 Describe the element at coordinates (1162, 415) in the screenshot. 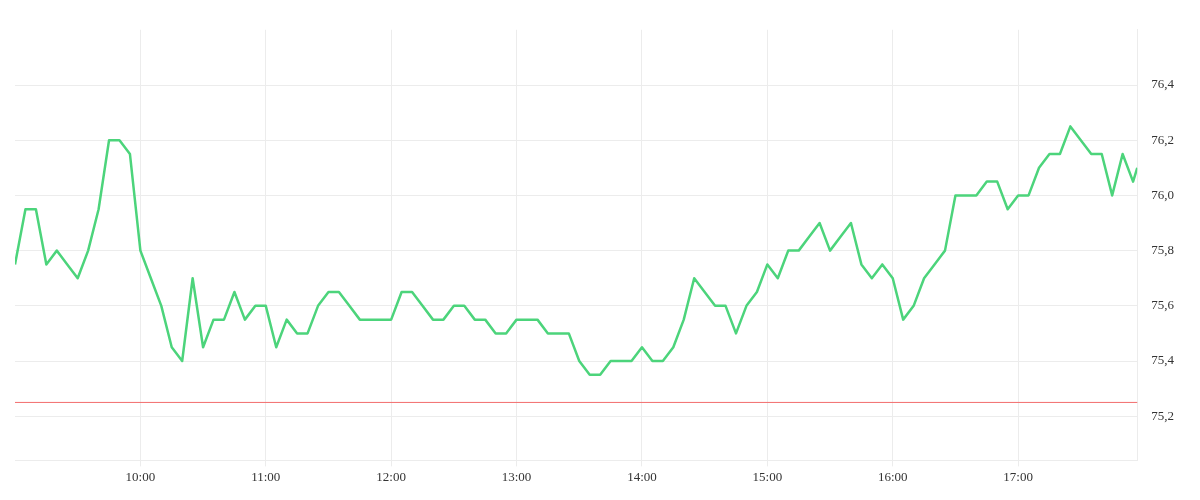

I see `y-tick-label: 75,2` at that location.